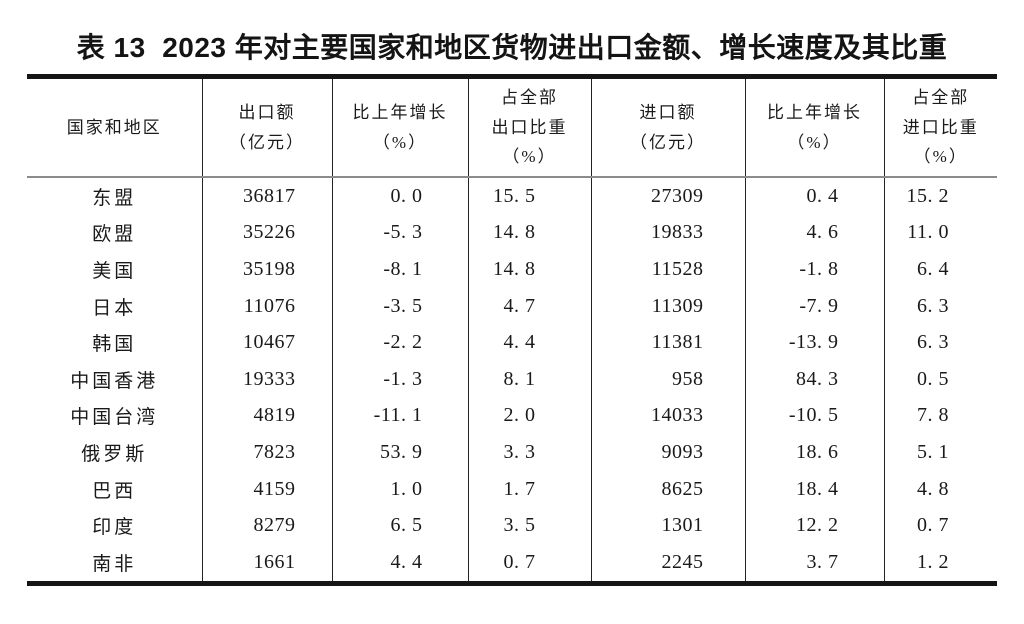 This screenshot has height=624, width=1024. Describe the element at coordinates (668, 525) in the screenshot. I see `import-value-cell: 1301` at that location.